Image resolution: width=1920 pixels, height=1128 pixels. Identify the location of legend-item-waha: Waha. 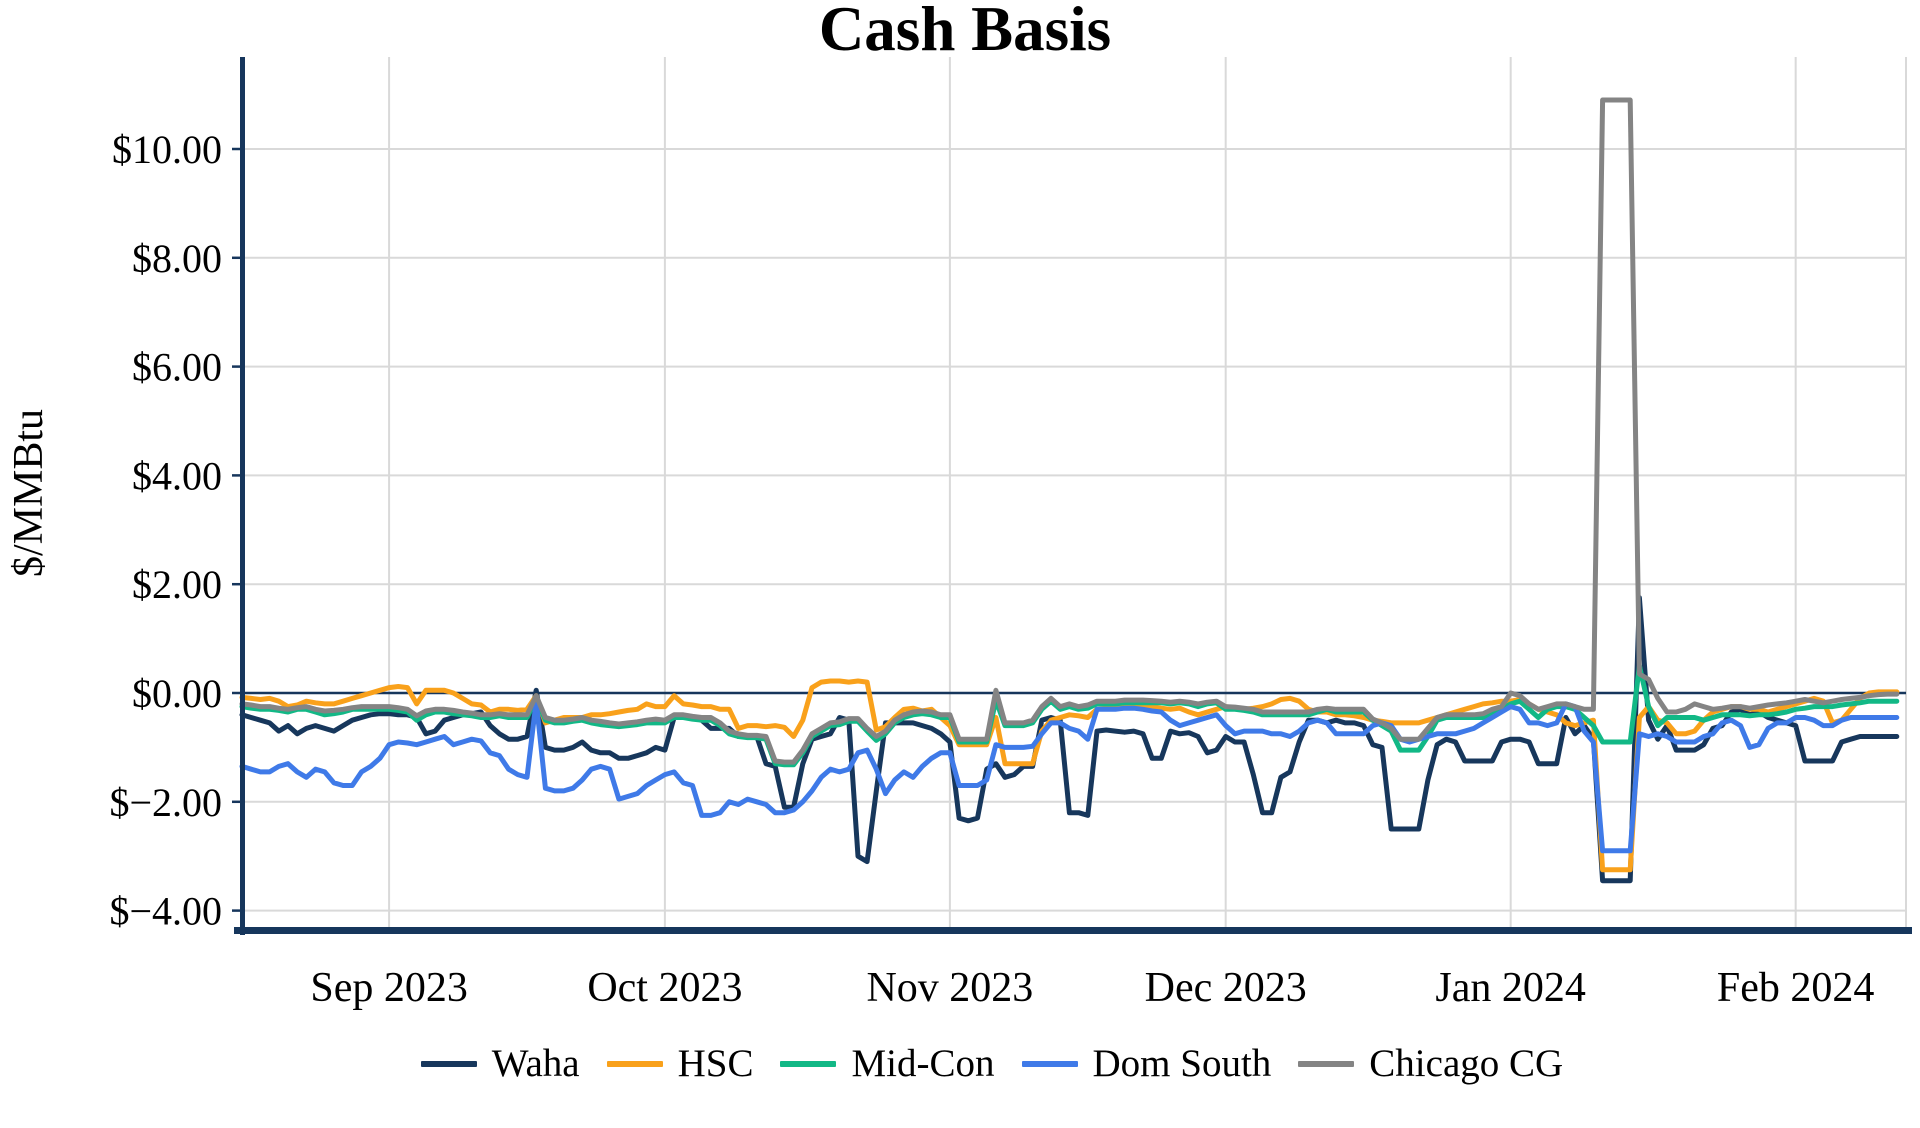
(500, 1063).